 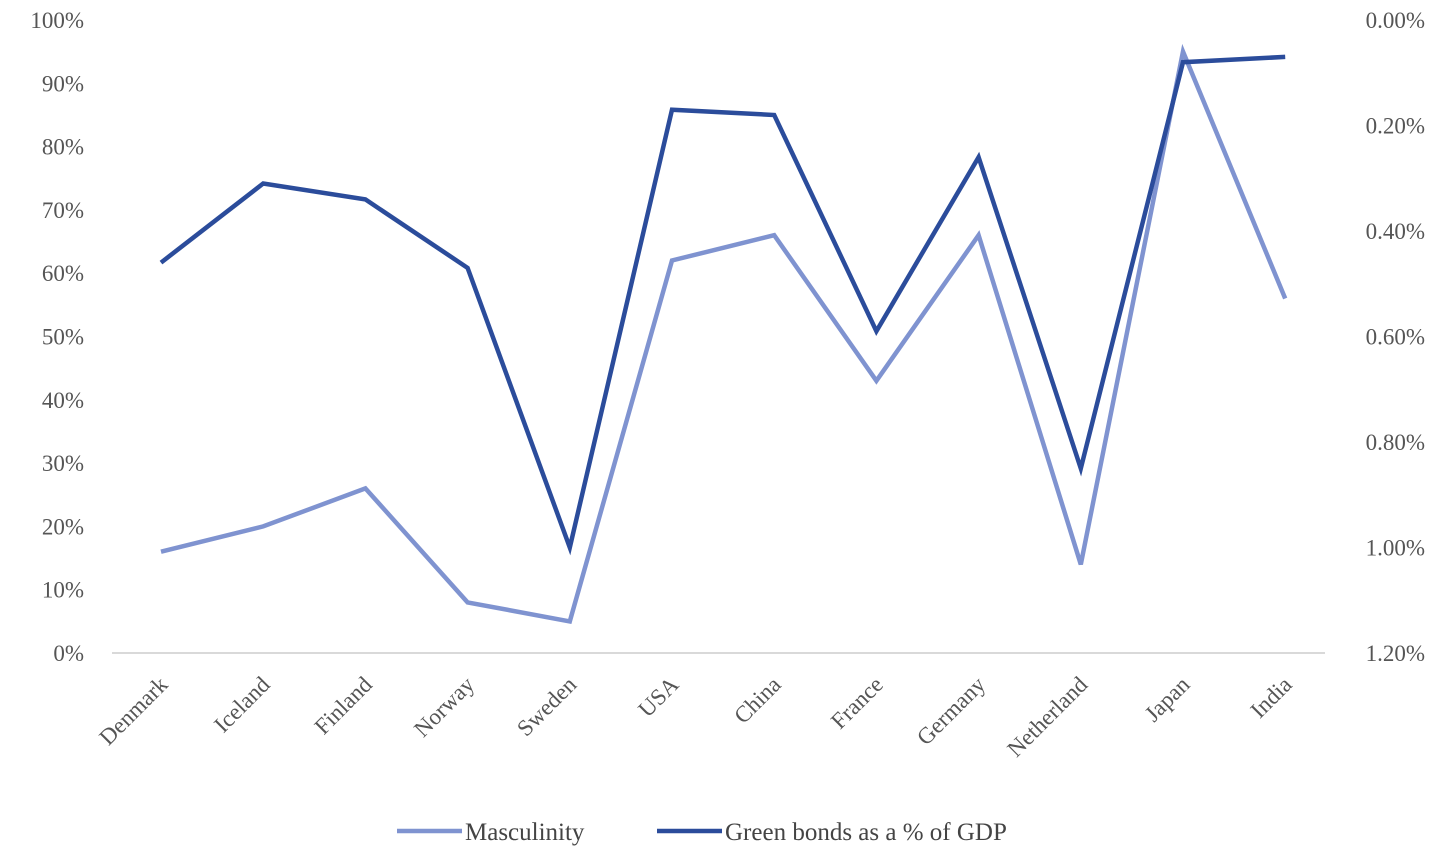 What do you see at coordinates (1395, 653) in the screenshot?
I see `right-y-tick-label: 1.20%` at bounding box center [1395, 653].